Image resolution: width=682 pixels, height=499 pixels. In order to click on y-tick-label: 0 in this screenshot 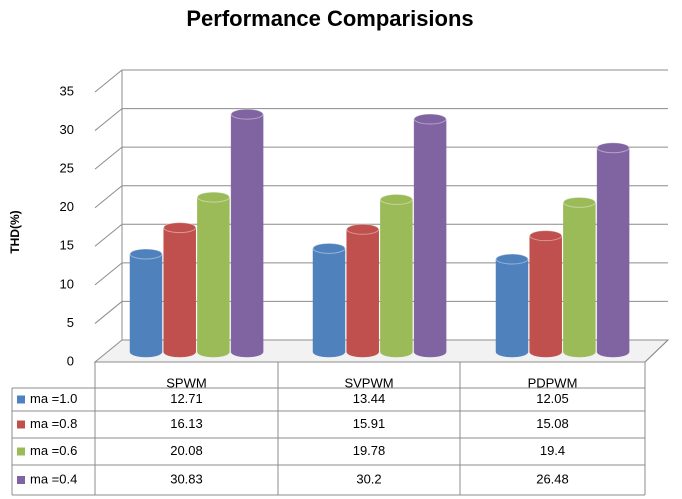, I will do `click(70, 360)`.